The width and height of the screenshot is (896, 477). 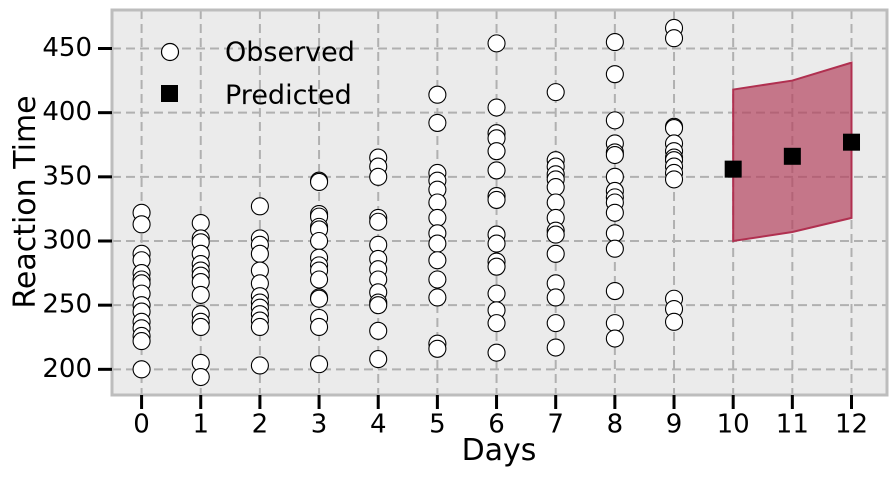 I want to click on x-tick-label: 11, so click(x=792, y=425).